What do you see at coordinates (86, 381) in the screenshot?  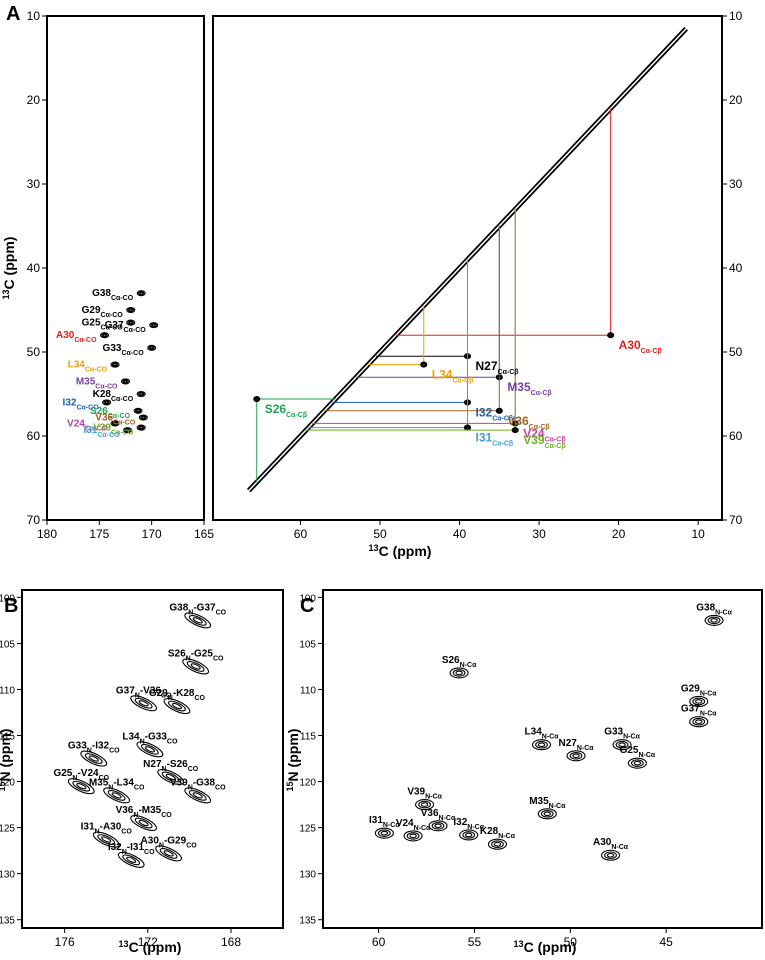 I see `label-main: M35` at bounding box center [86, 381].